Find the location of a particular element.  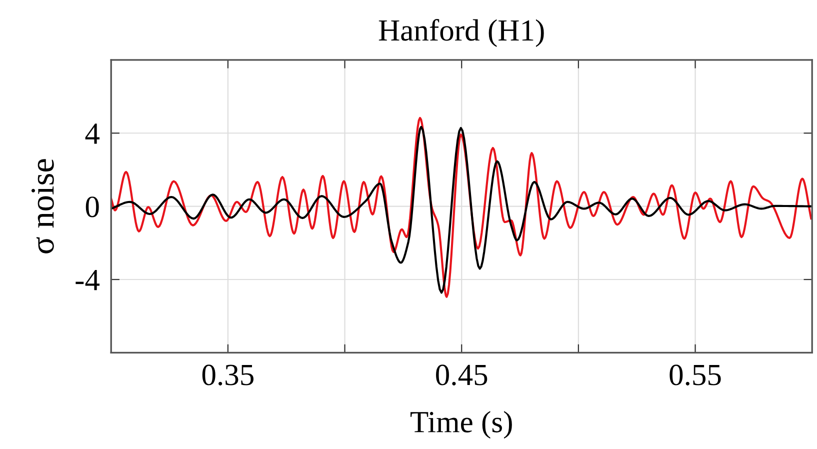

y-axis-title: σ noise is located at coordinates (42, 206).